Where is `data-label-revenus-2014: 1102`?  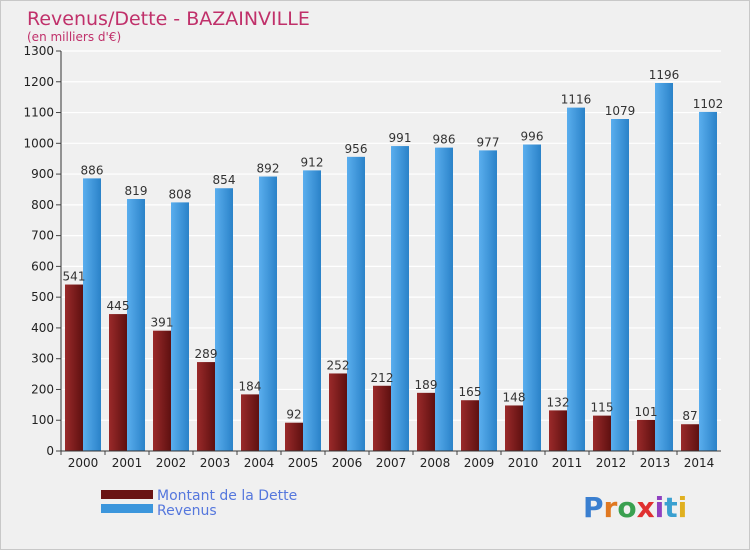
data-label-revenus-2014: 1102 is located at coordinates (708, 104).